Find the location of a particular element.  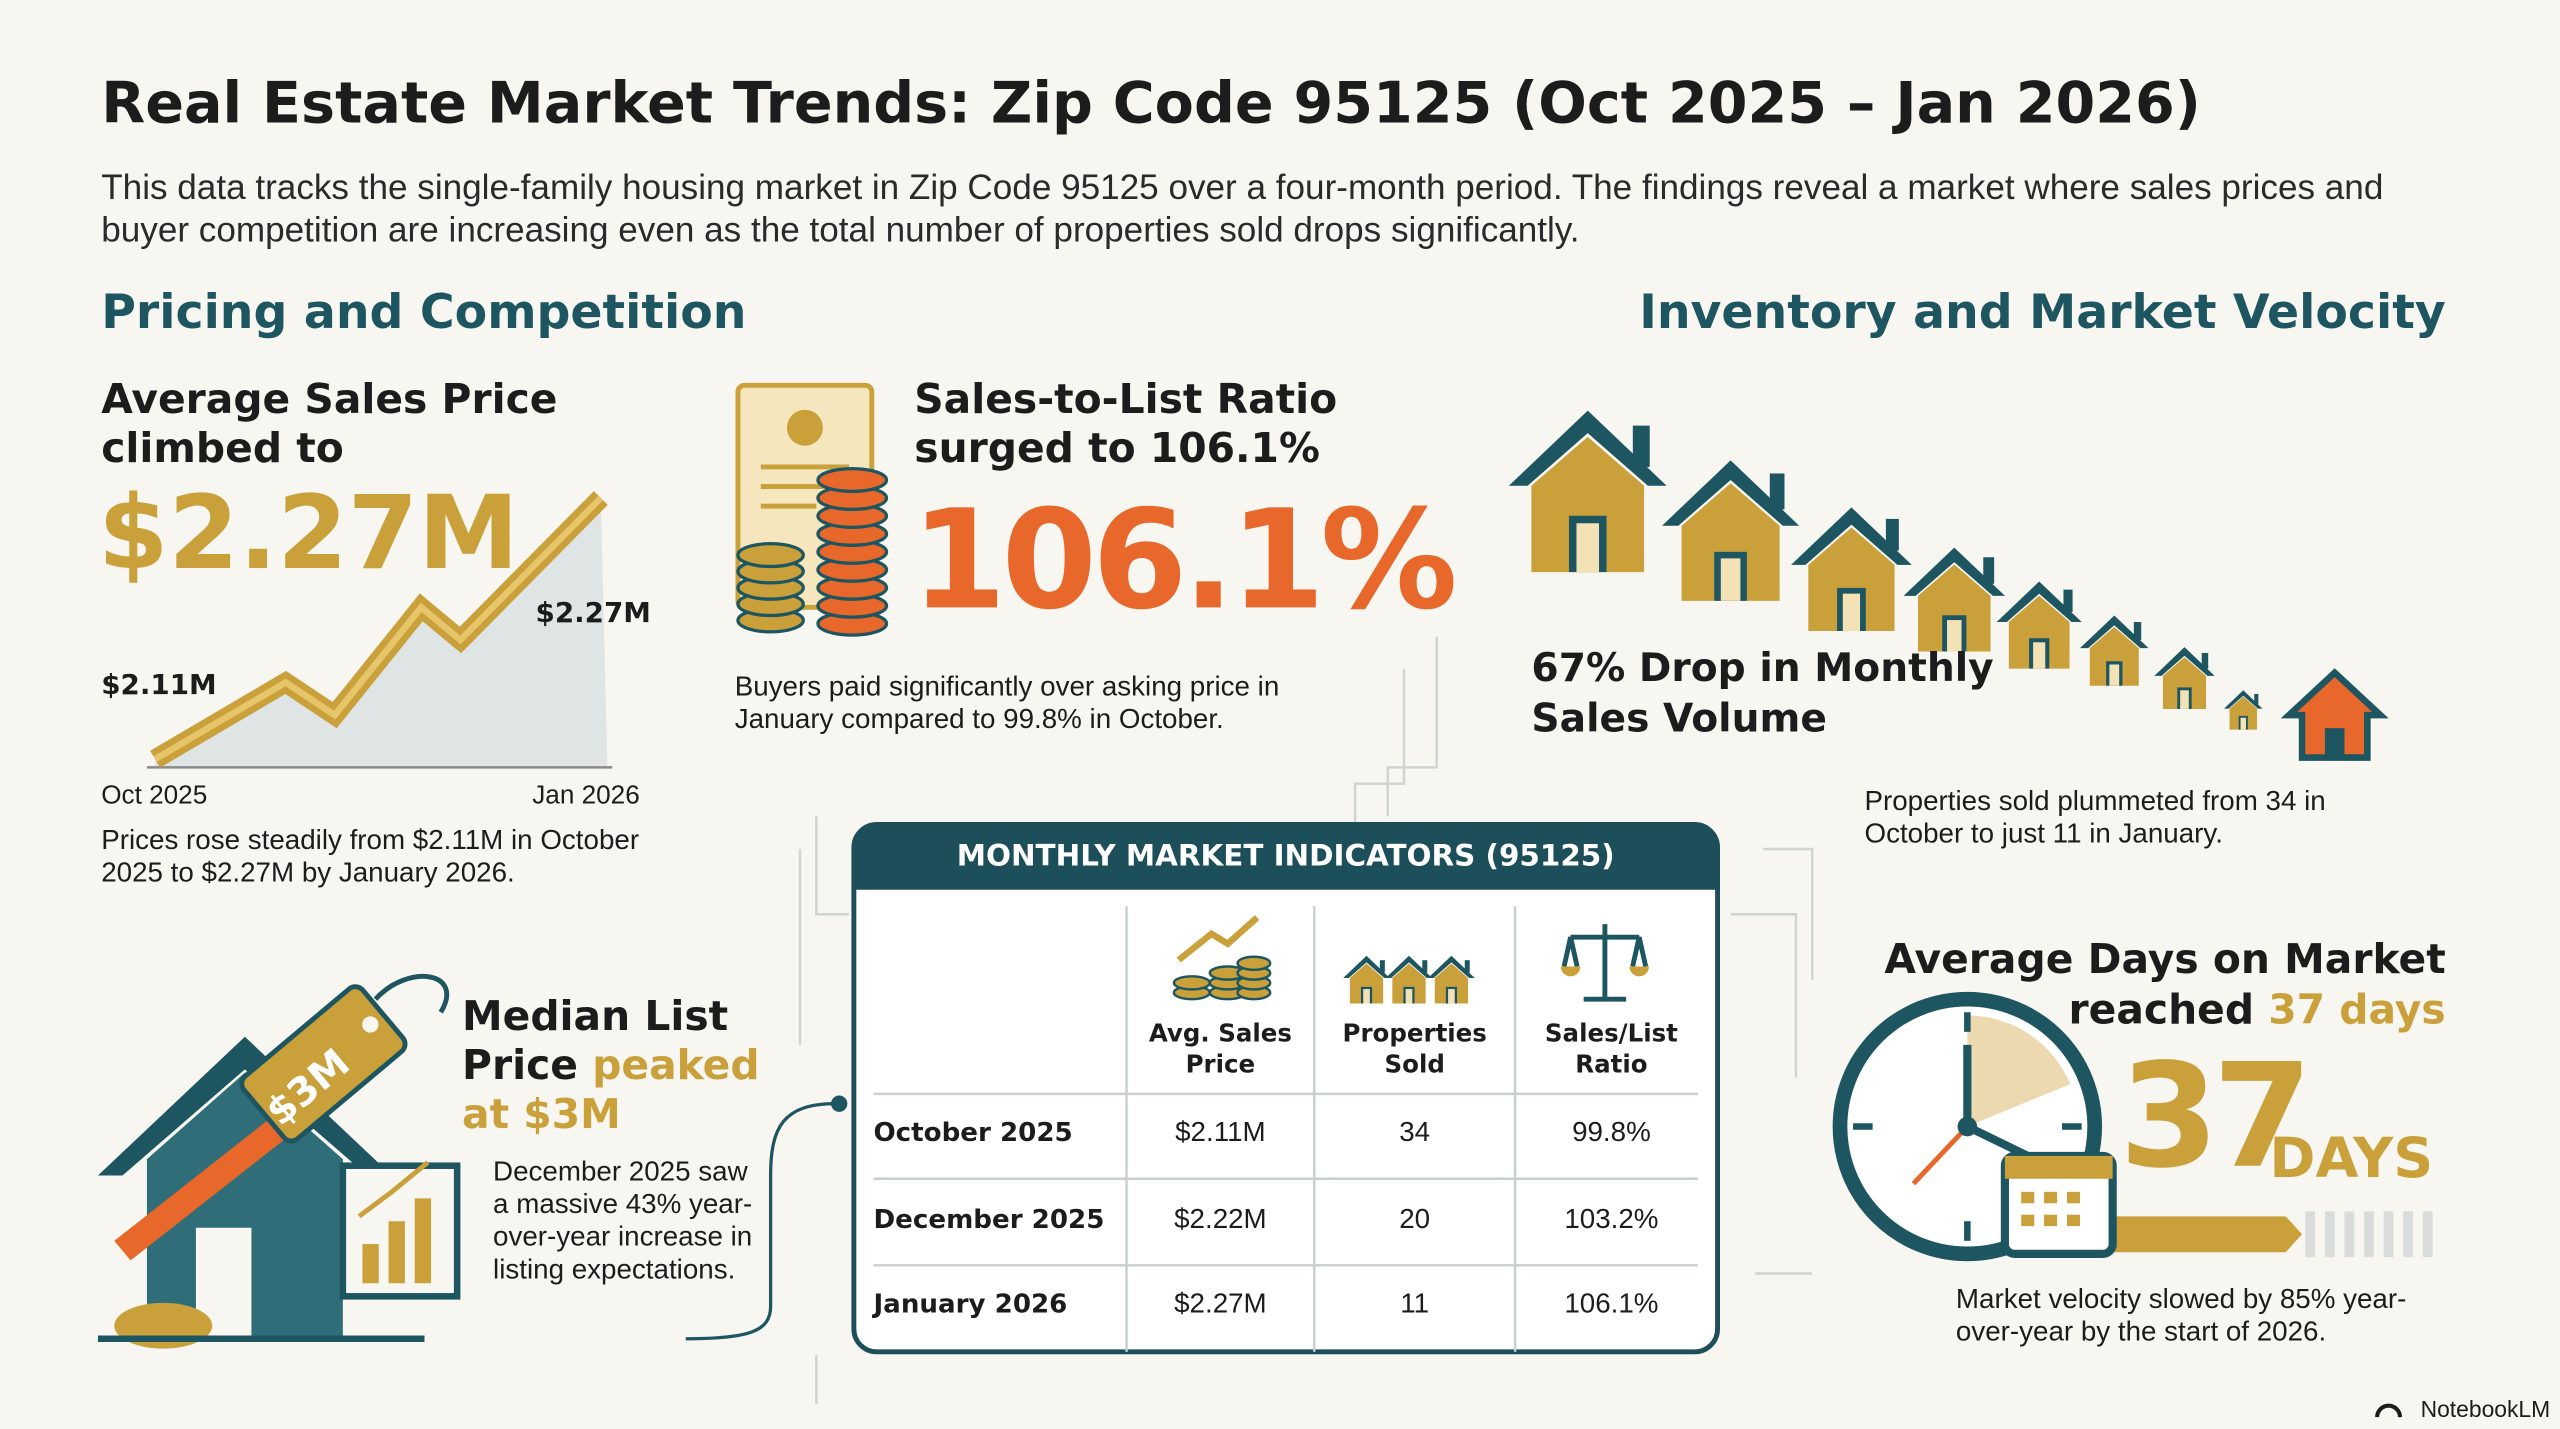

table-cell: 103.2% is located at coordinates (1611, 1219).